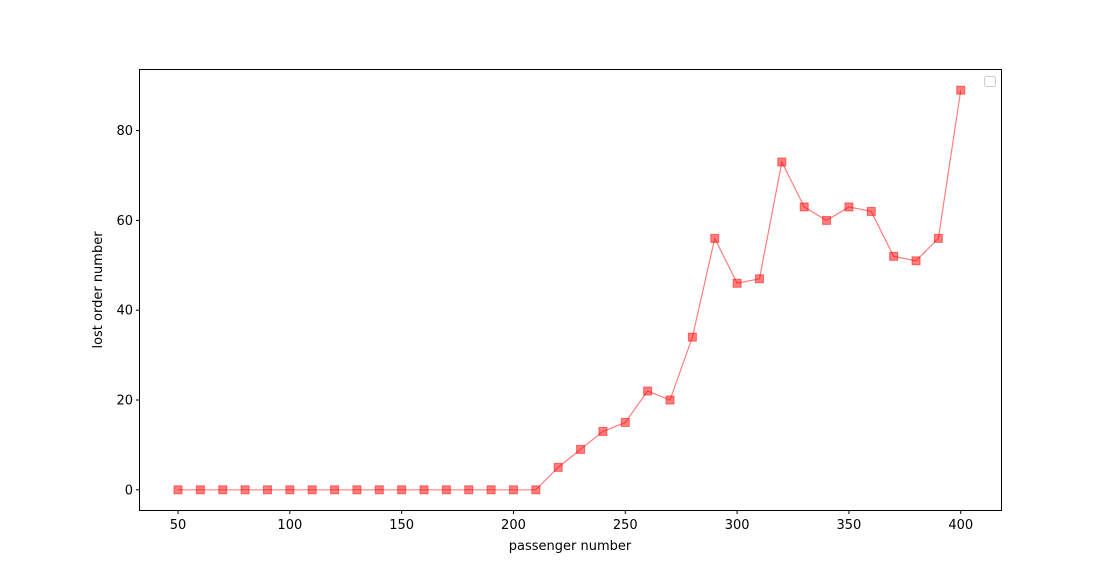  Describe the element at coordinates (570, 546) in the screenshot. I see `x-axis-label: passenger number` at that location.